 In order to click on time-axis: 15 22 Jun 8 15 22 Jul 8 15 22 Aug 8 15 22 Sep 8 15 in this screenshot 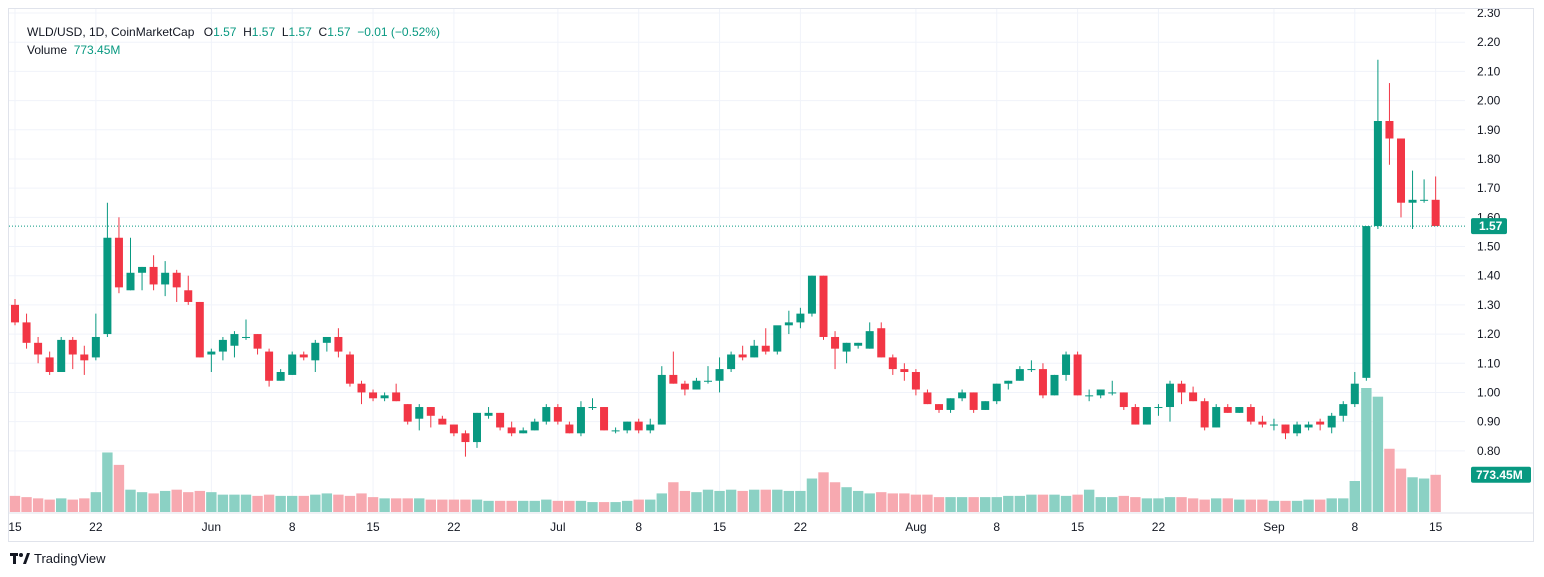, I will do `click(726, 527)`.